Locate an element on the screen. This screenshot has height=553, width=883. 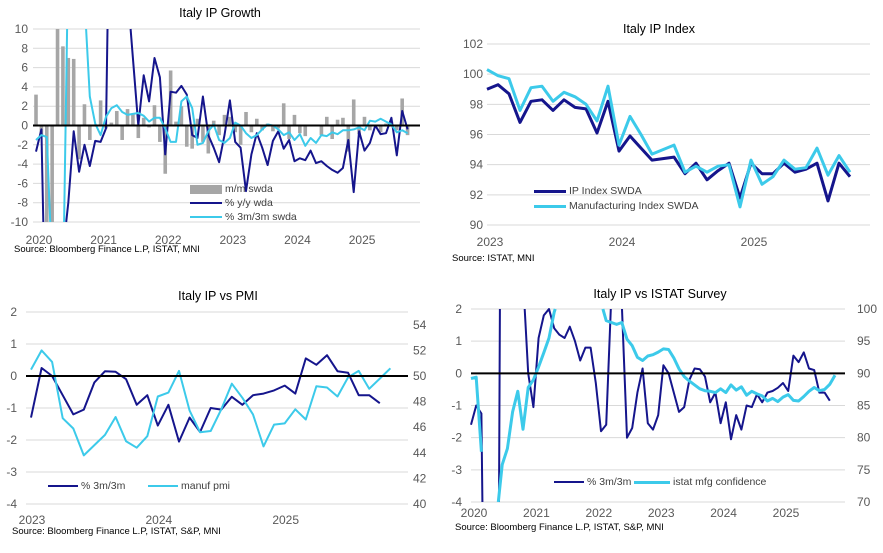
chart-1-legend-mm: m/m swda is located at coordinates (231, 189).